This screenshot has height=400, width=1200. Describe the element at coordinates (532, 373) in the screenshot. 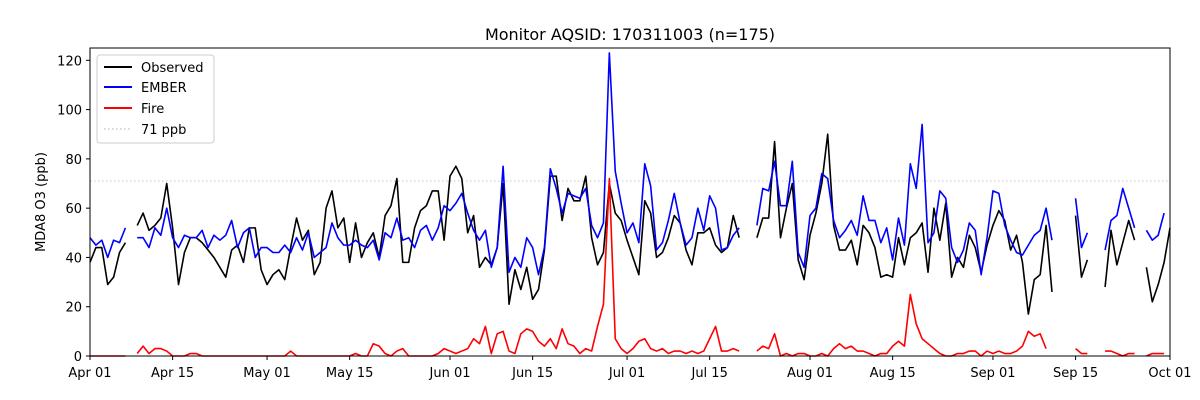

I see `x-tick-label: Jun 15` at that location.